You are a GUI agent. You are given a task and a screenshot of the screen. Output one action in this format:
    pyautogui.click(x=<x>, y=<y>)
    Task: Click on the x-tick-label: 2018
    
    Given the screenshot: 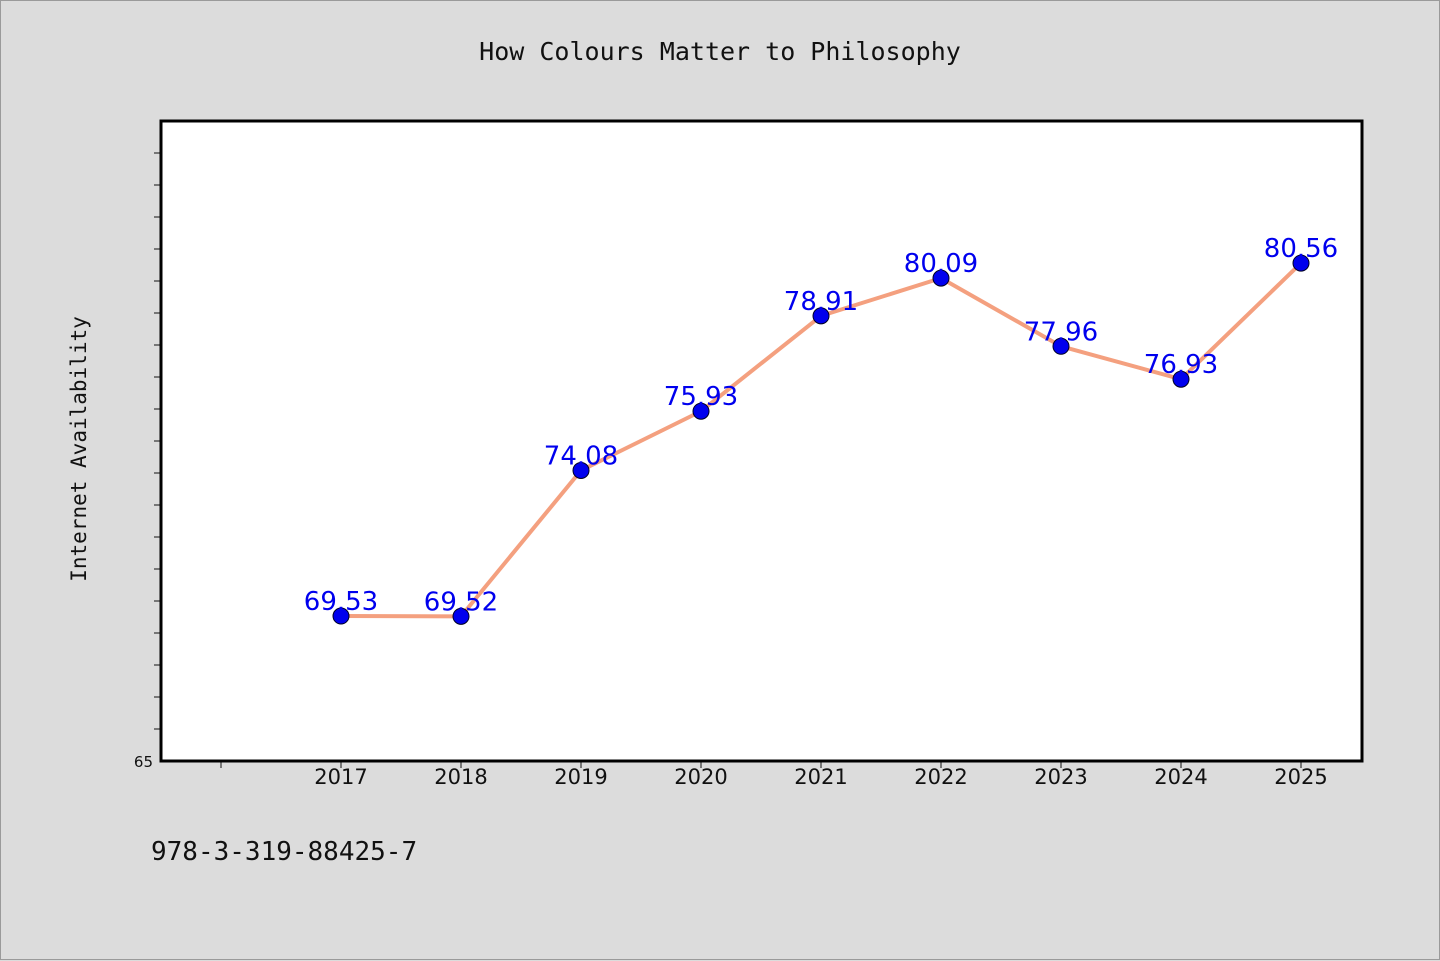 What is the action you would take?
    pyautogui.click(x=460, y=777)
    